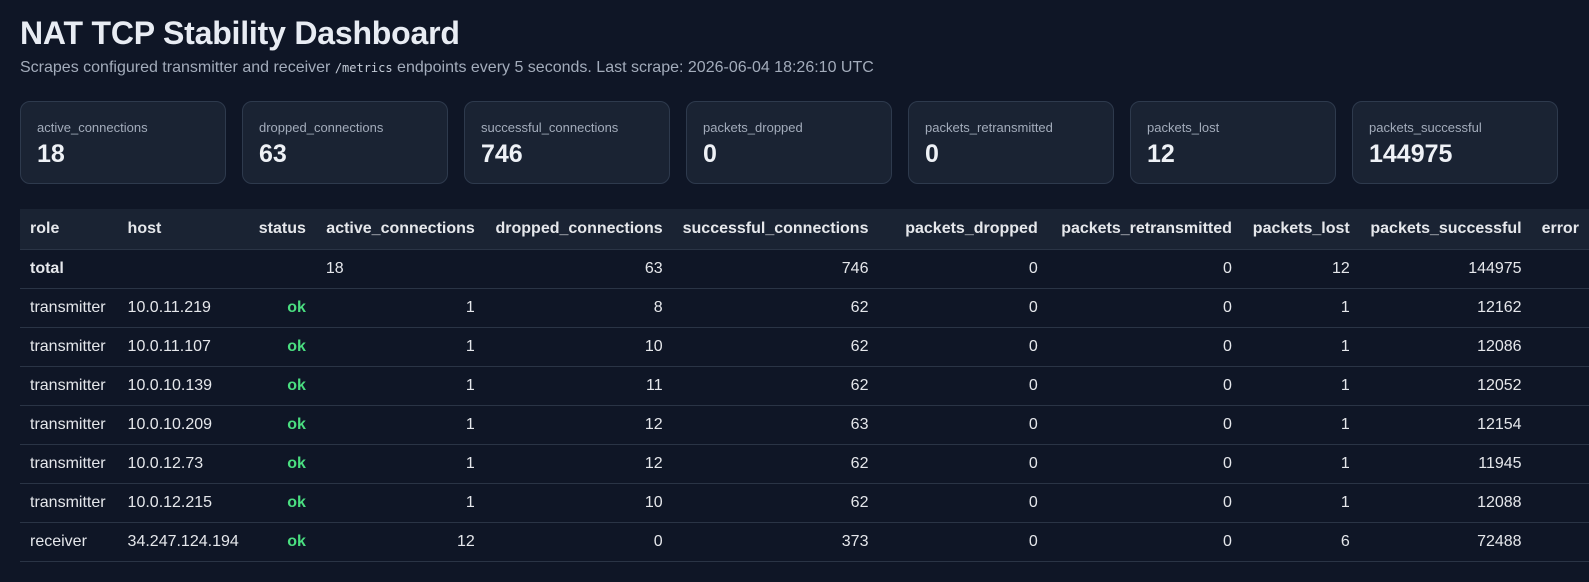  Describe the element at coordinates (1411, 154) in the screenshot. I see `card-value: 144975` at that location.